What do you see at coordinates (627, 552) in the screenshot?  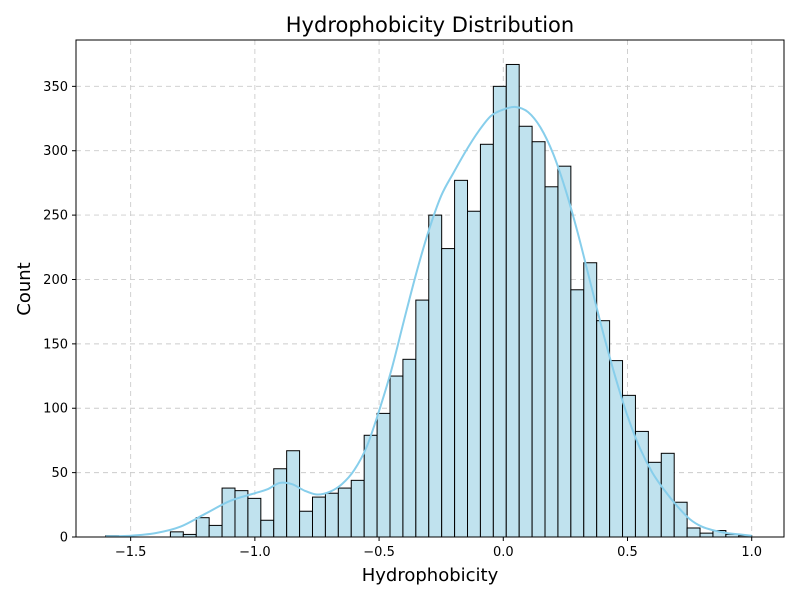 I see `x-tick-label-4: 0.5` at bounding box center [627, 552].